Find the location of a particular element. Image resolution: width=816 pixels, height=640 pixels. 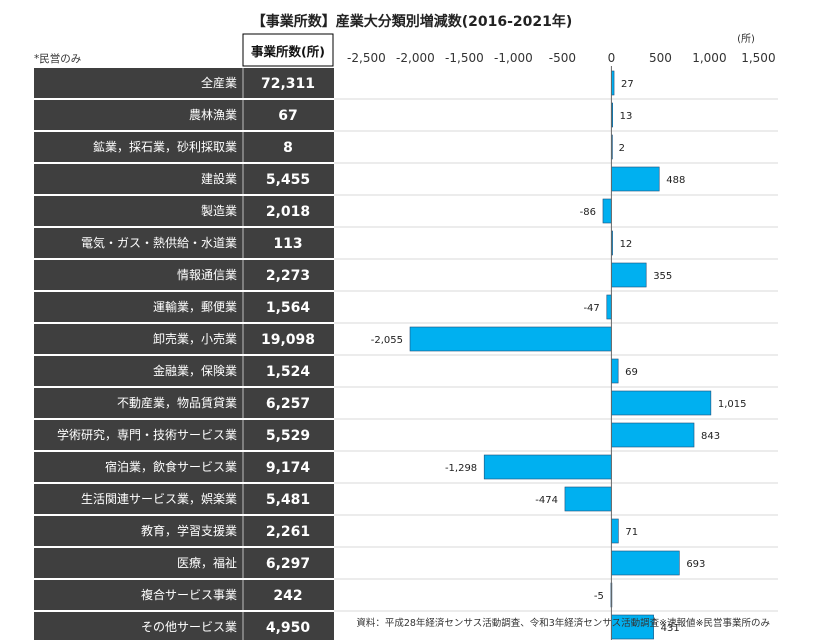

x-tick-label: 0 is located at coordinates (612, 58).